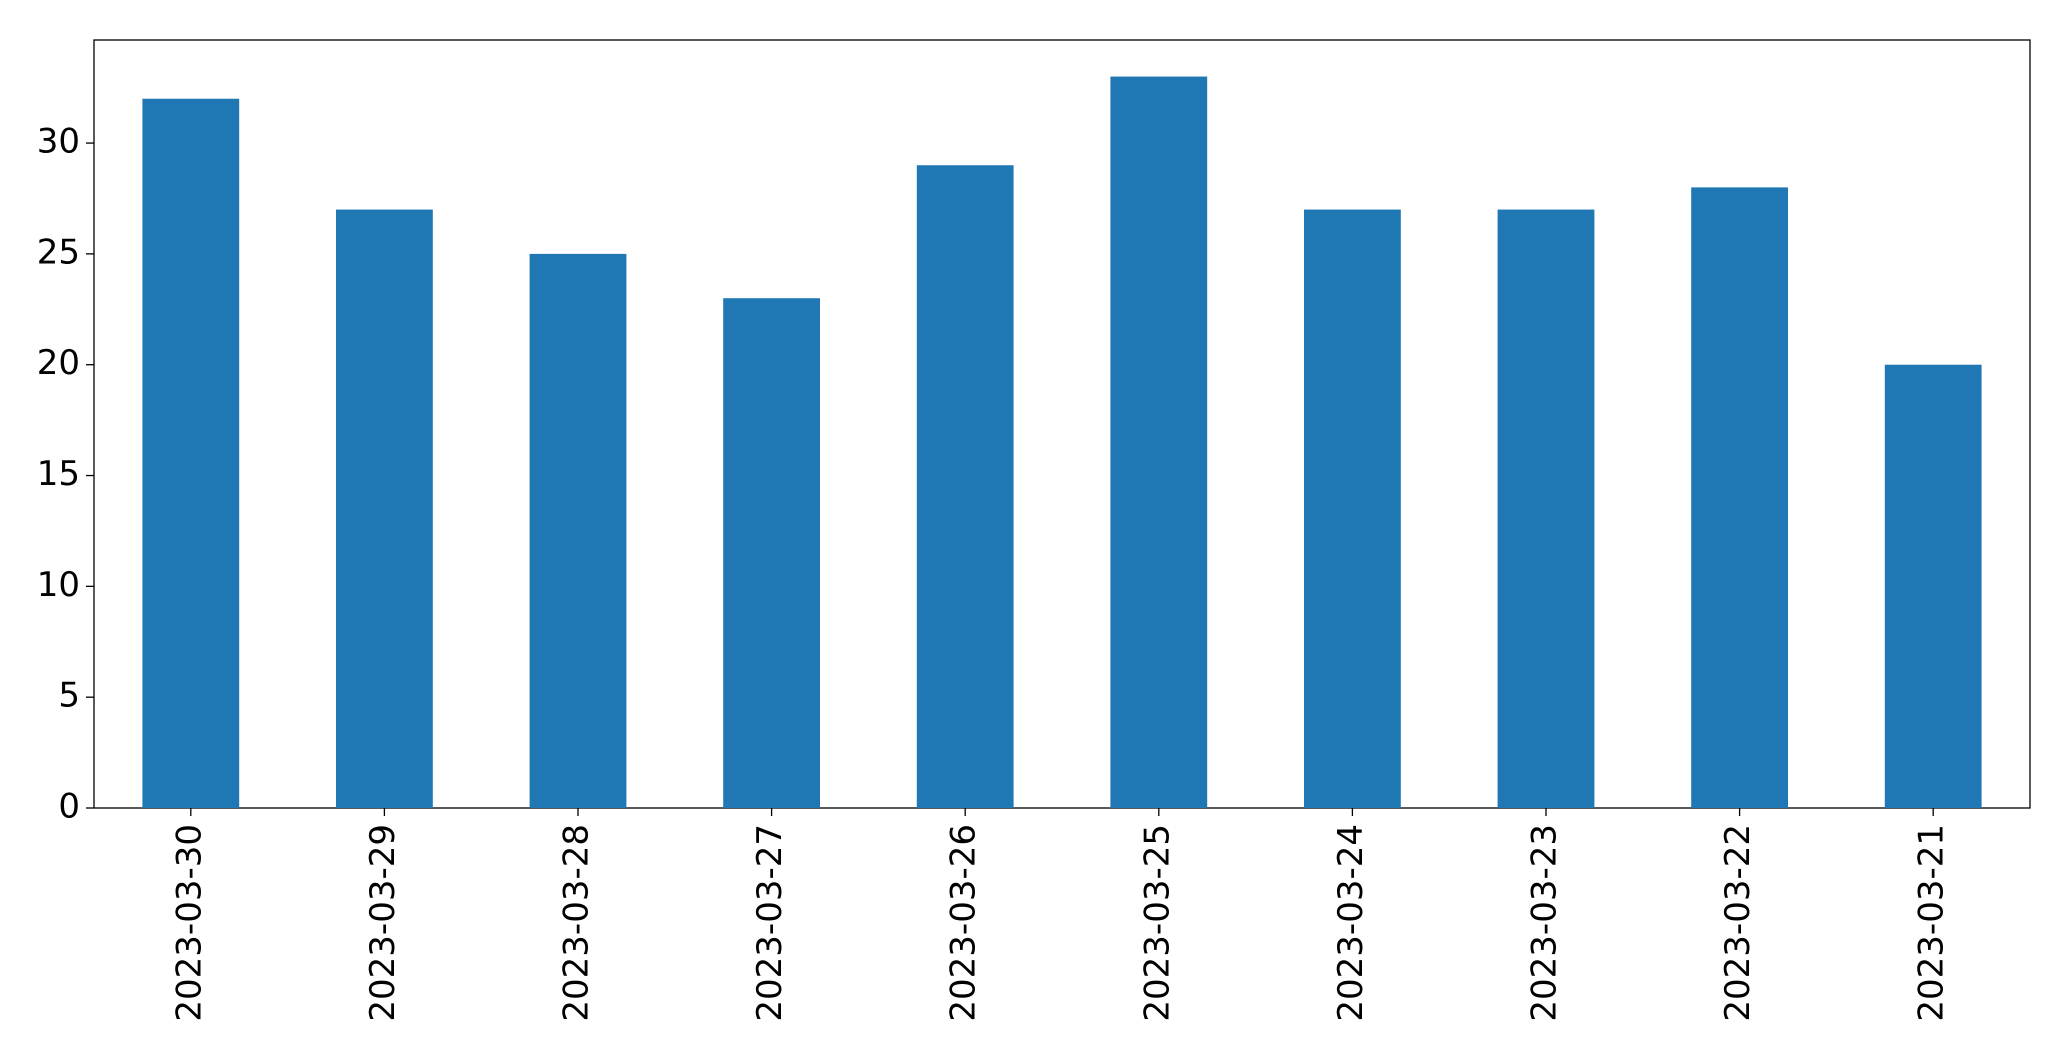 Image resolution: width=2071 pixels, height=1061 pixels. What do you see at coordinates (189, 923) in the screenshot?
I see `x-tick-label: 2023-03-30` at bounding box center [189, 923].